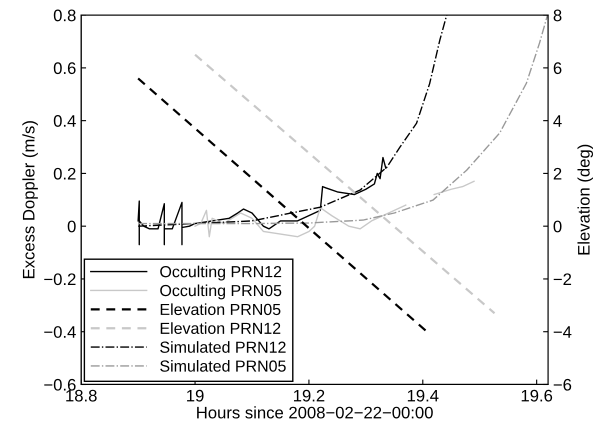 The width and height of the screenshot is (597, 432). Describe the element at coordinates (221, 292) in the screenshot. I see `legend-label: Occulting PRN05` at that location.